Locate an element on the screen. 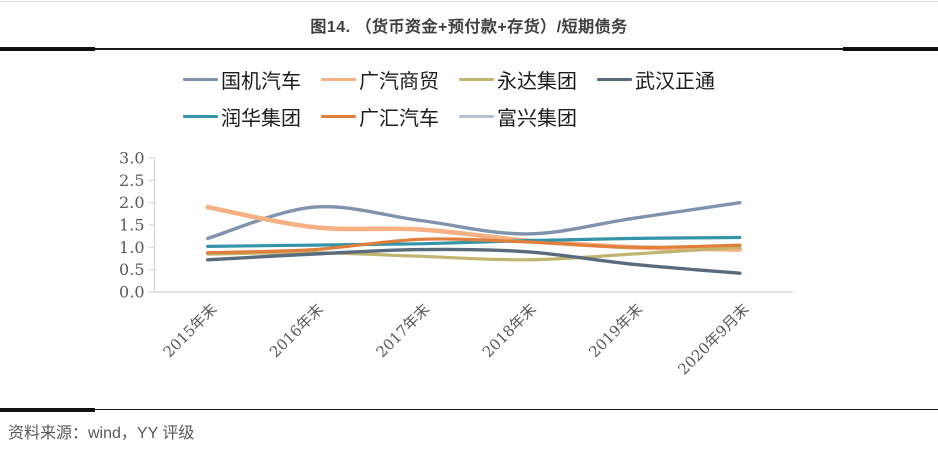  legend-item: 国机汽车 is located at coordinates (242, 79).